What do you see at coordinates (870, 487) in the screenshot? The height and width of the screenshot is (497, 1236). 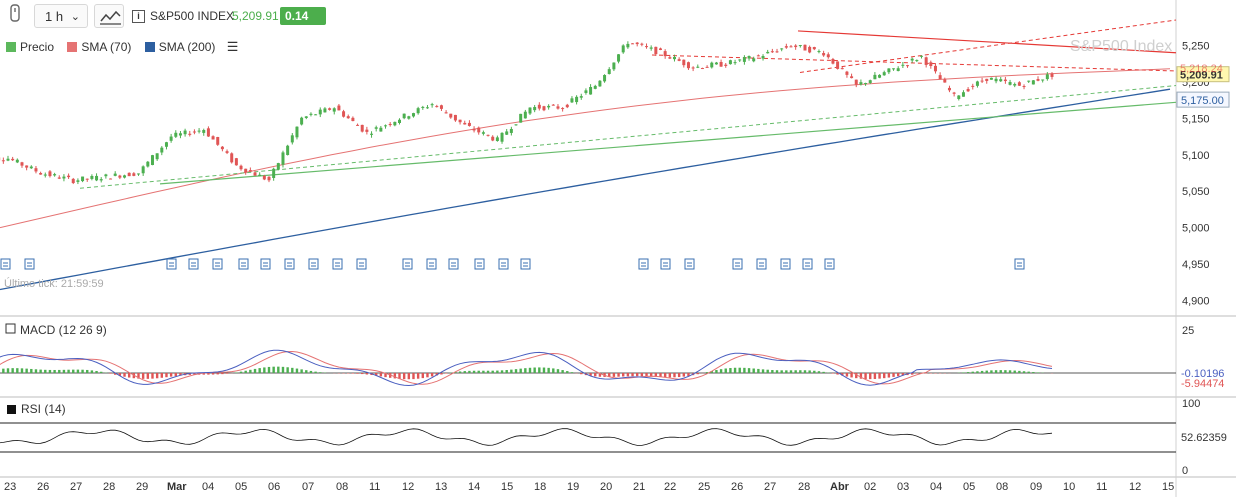 I see `x-axis-label: 02` at bounding box center [870, 487].